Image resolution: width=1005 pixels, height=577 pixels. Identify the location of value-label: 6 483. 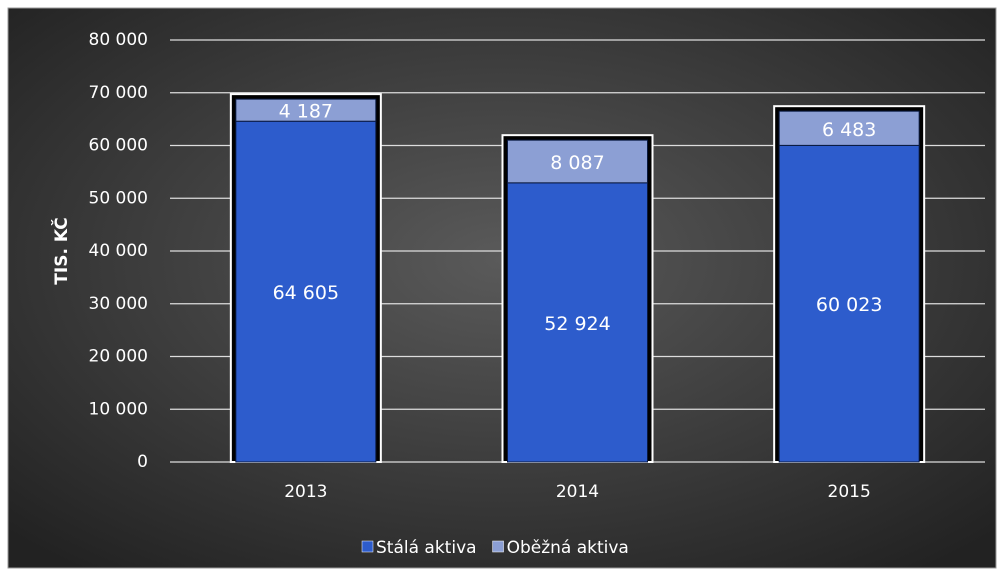
(849, 130).